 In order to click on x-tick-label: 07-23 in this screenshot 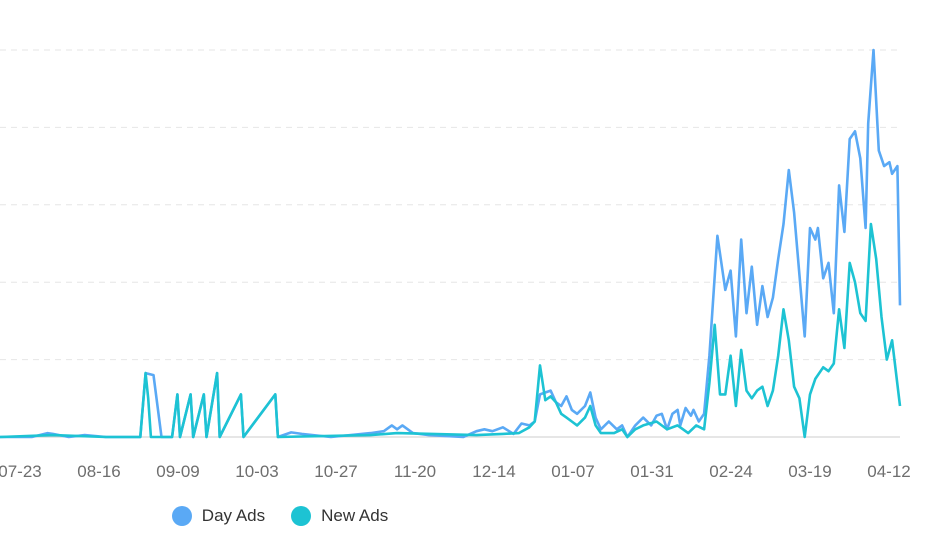, I will do `click(21, 471)`.